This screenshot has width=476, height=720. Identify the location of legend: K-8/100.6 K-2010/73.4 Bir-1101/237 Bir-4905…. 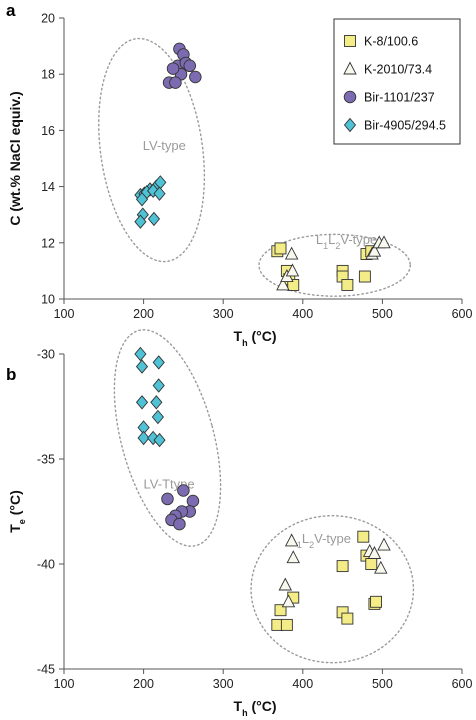
(397, 81).